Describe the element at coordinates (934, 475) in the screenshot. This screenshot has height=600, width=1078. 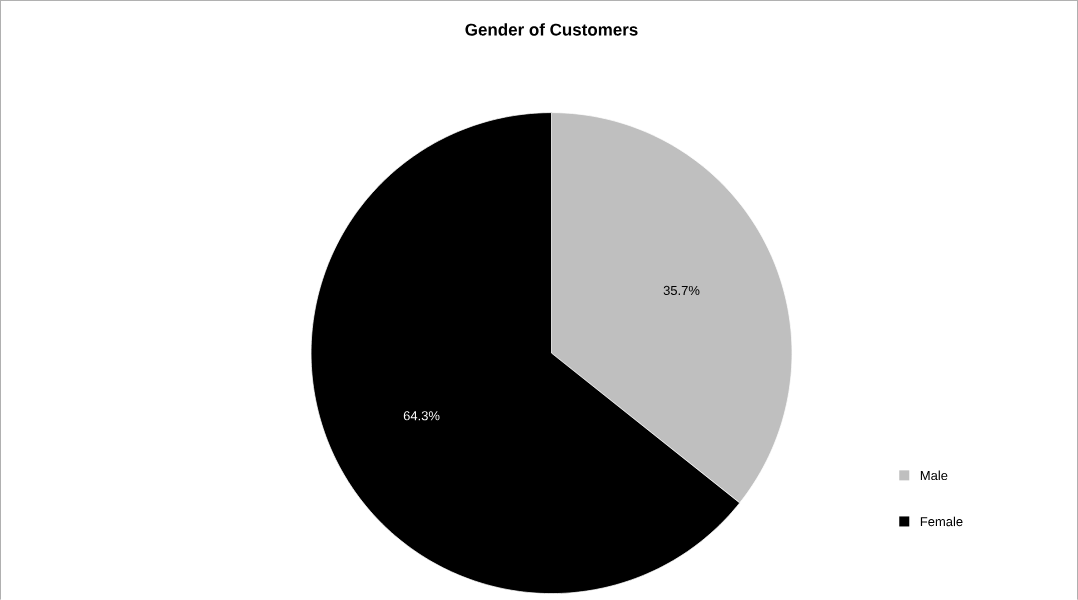
I see `legend-label: Male` at that location.